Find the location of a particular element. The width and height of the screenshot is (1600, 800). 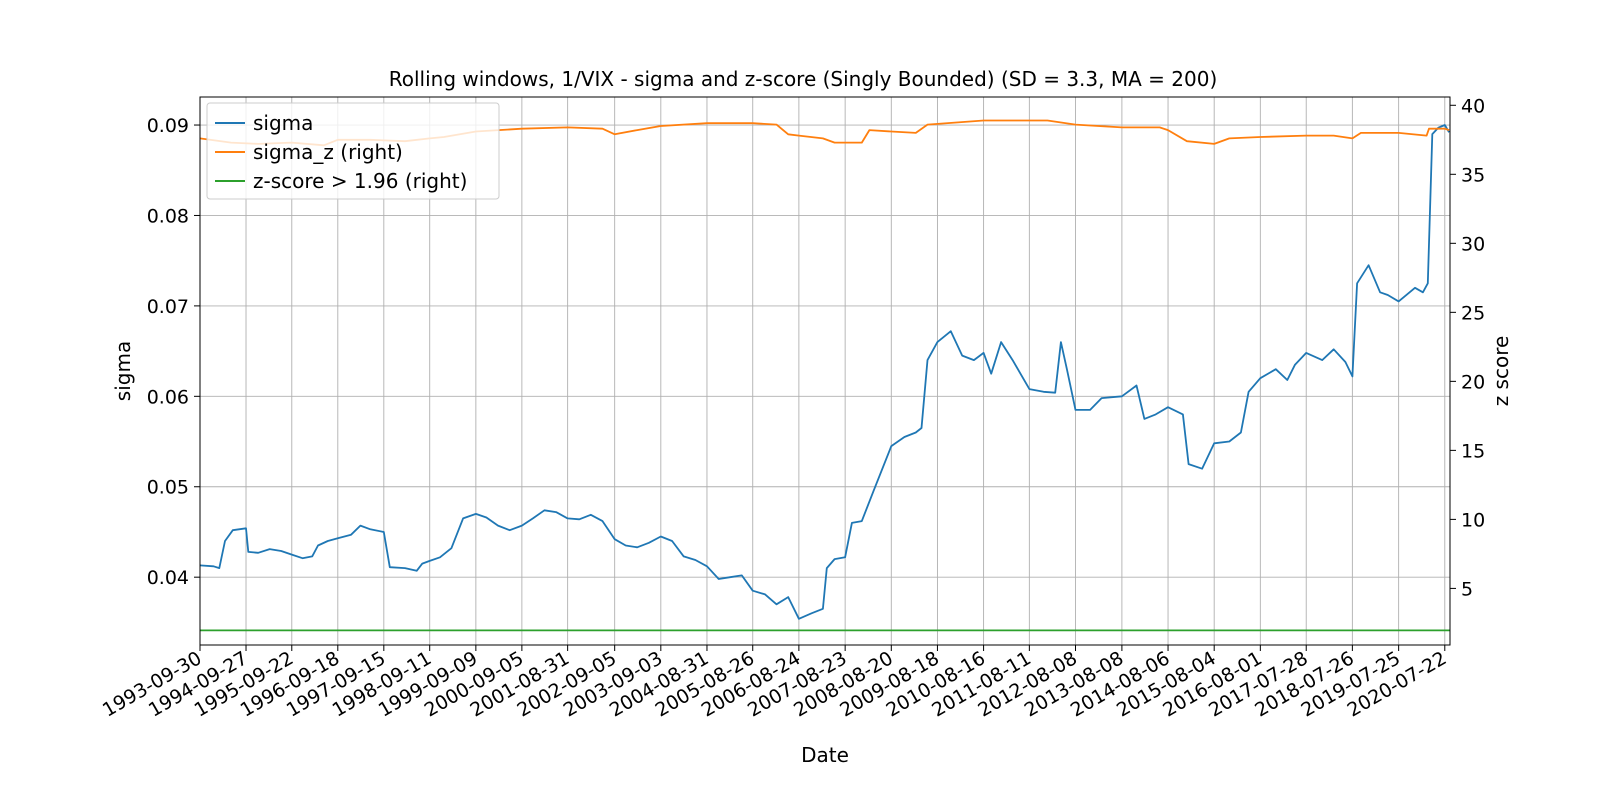

y2-tick-label: 10 is located at coordinates (1473, 520).